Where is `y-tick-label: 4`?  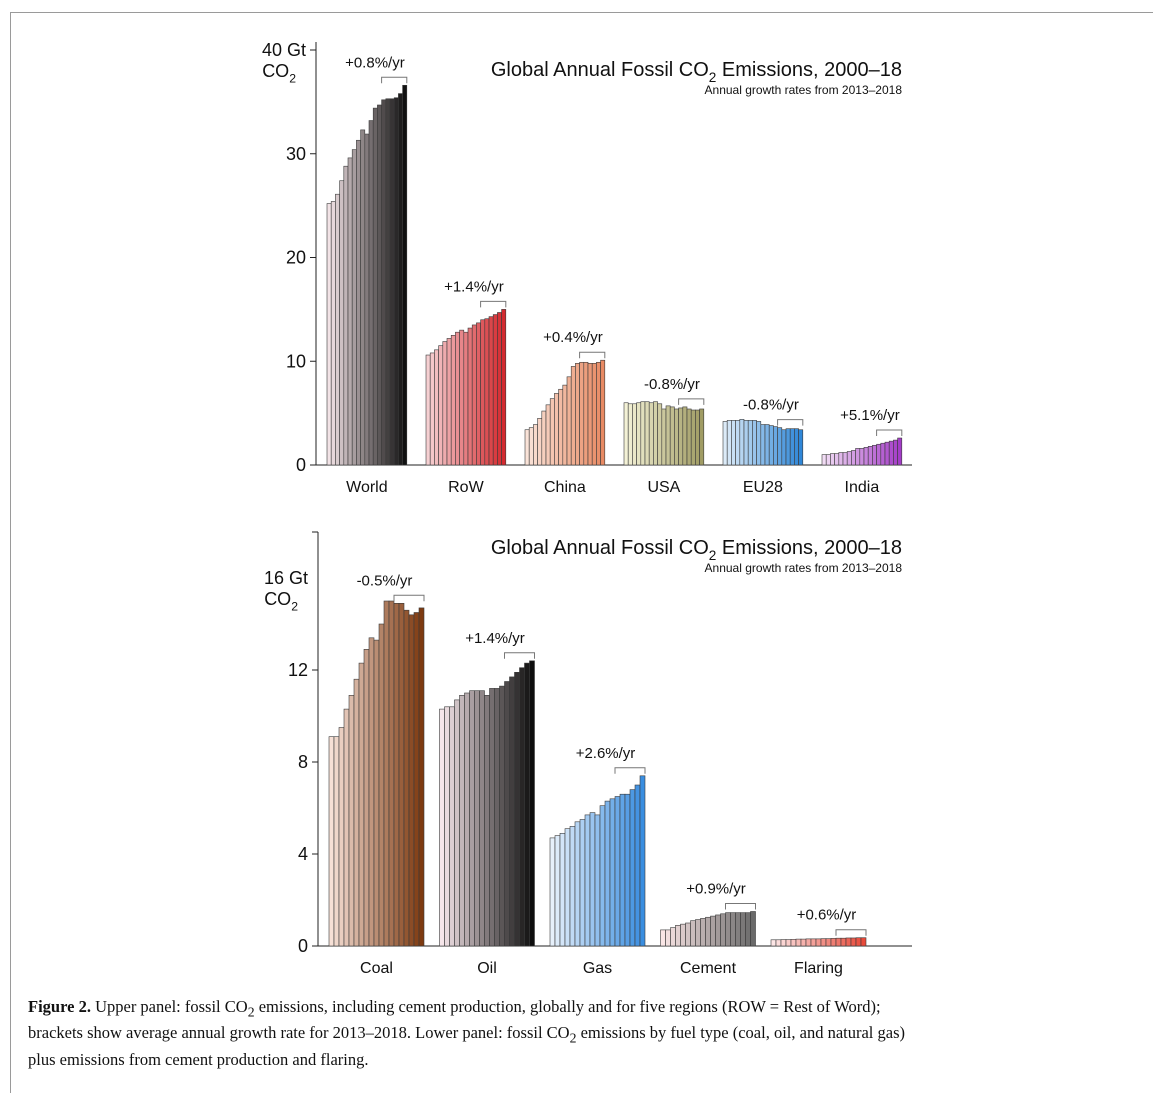 y-tick-label: 4 is located at coordinates (303, 854).